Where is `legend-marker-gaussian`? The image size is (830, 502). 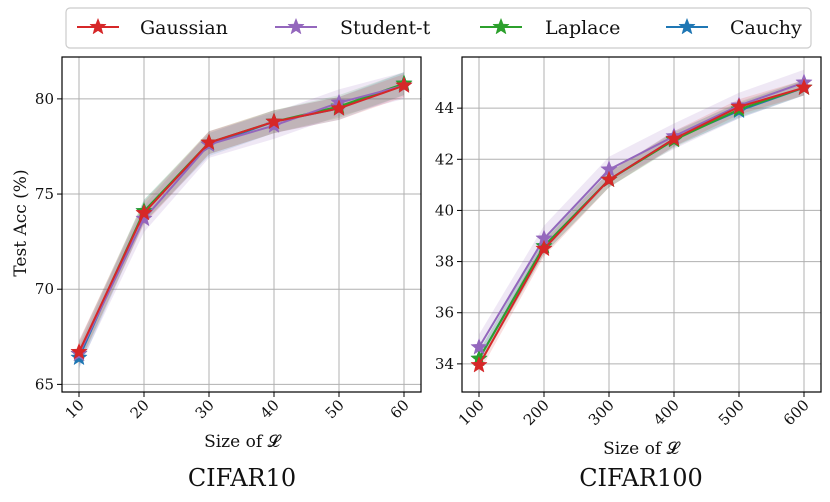
legend-marker-gaussian is located at coordinates (98, 26).